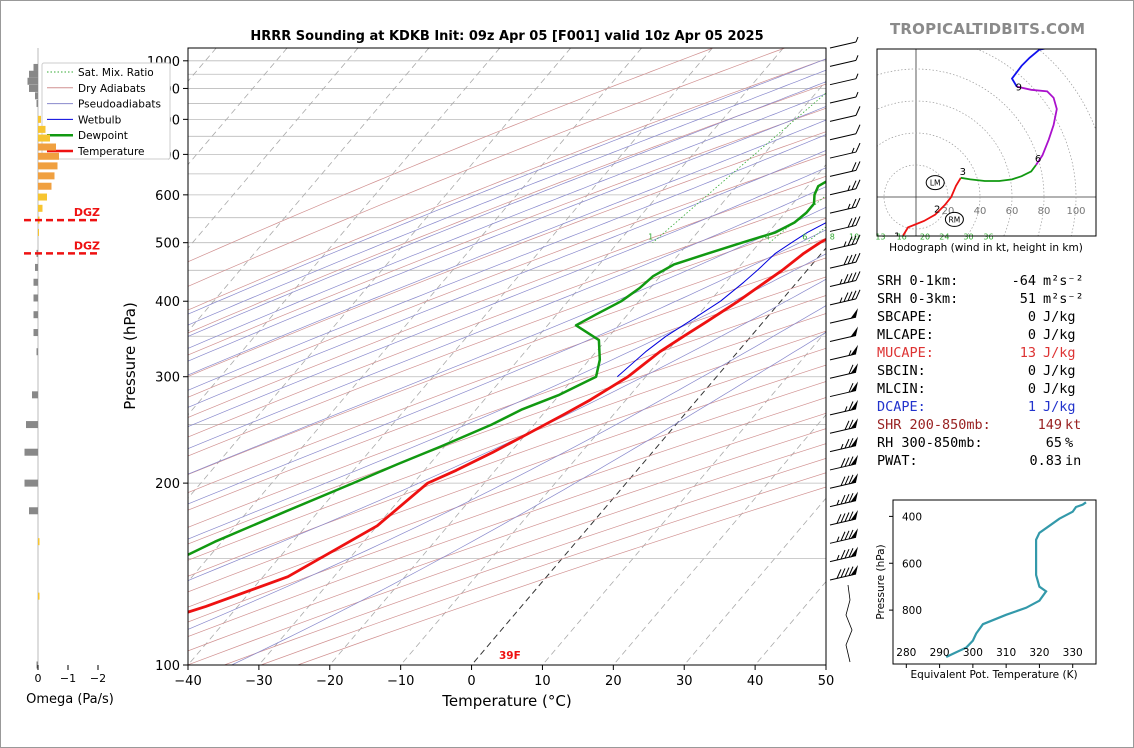 The image size is (1134, 748). Describe the element at coordinates (961, 152) in the screenshot. I see `hodo-ring` at that location.